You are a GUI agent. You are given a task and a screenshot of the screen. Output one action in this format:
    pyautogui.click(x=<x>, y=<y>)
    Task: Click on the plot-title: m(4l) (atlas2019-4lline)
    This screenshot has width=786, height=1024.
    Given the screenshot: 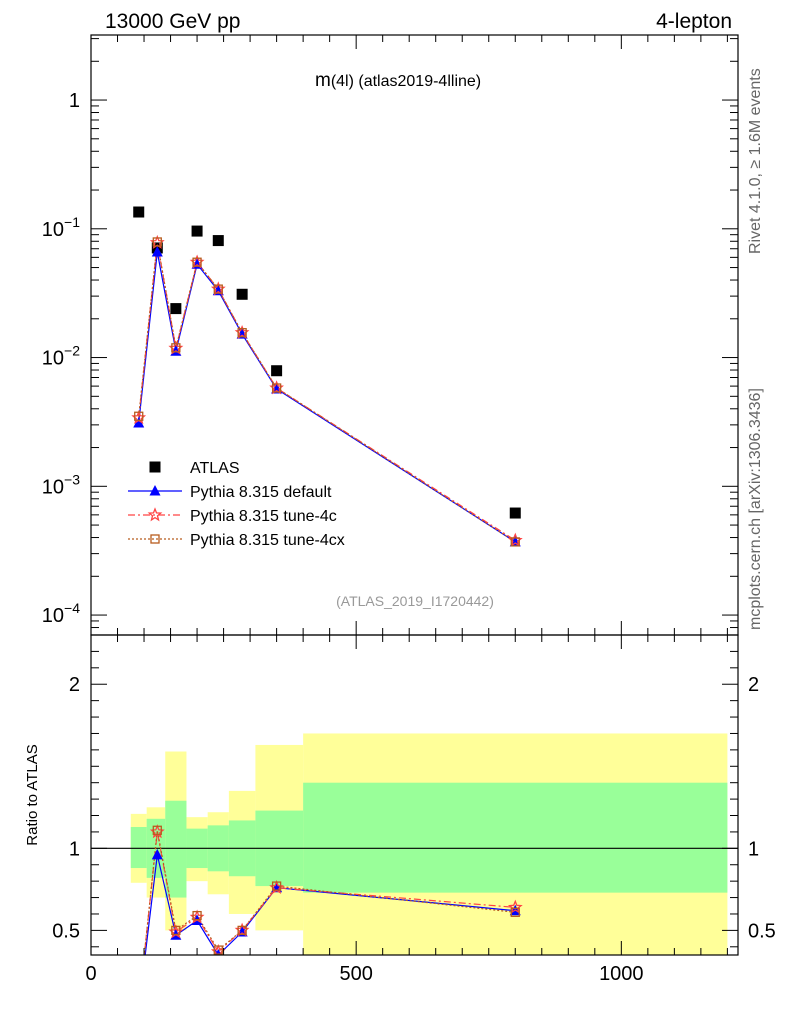 What is the action you would take?
    pyautogui.click(x=398, y=80)
    